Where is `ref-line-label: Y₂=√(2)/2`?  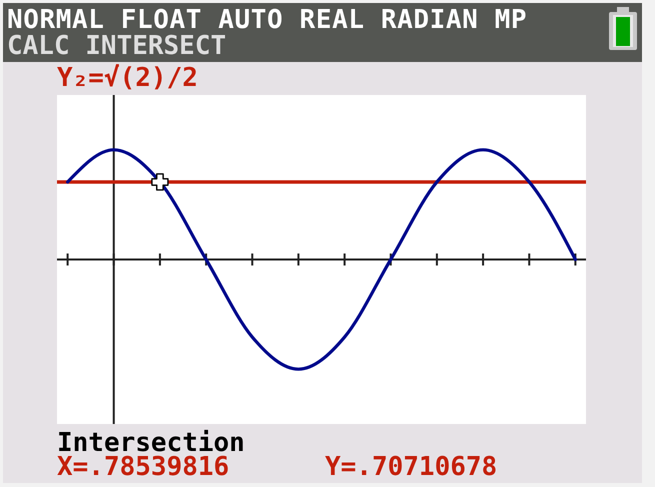
ref-line-label: Y₂=√(2)/2 is located at coordinates (127, 78).